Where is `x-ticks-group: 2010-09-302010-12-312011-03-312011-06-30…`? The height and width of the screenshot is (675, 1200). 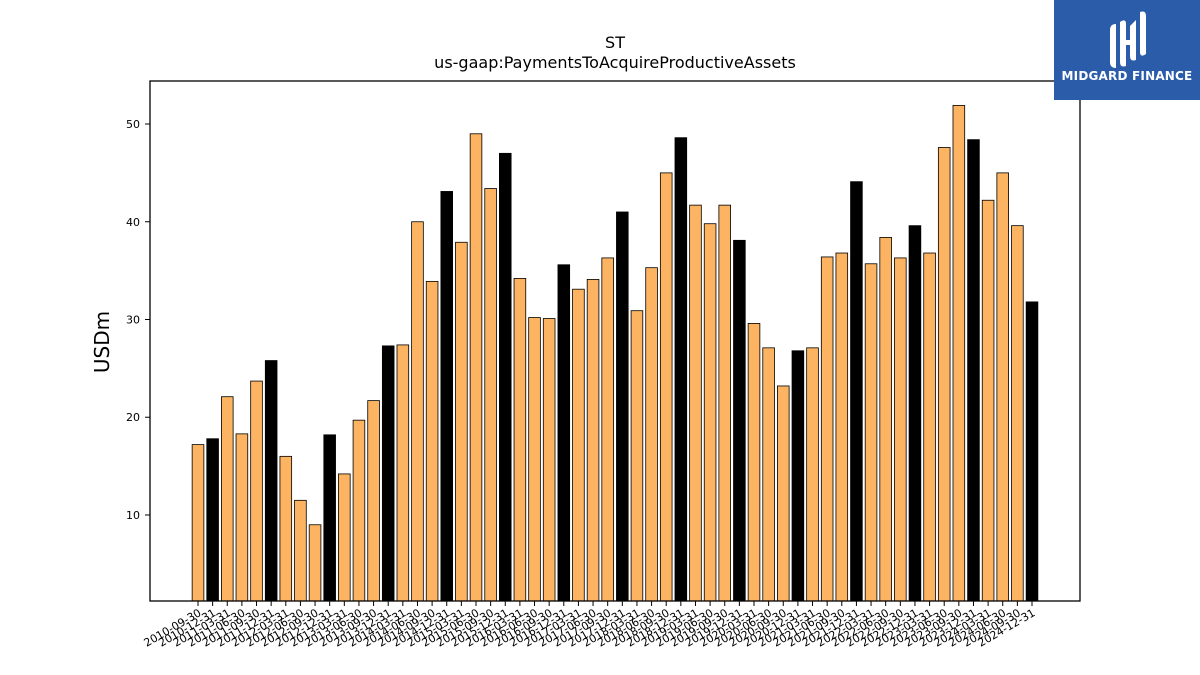
x-ticks-group: 2010-09-302010-12-312011-03-312011-06-30… is located at coordinates (590, 625).